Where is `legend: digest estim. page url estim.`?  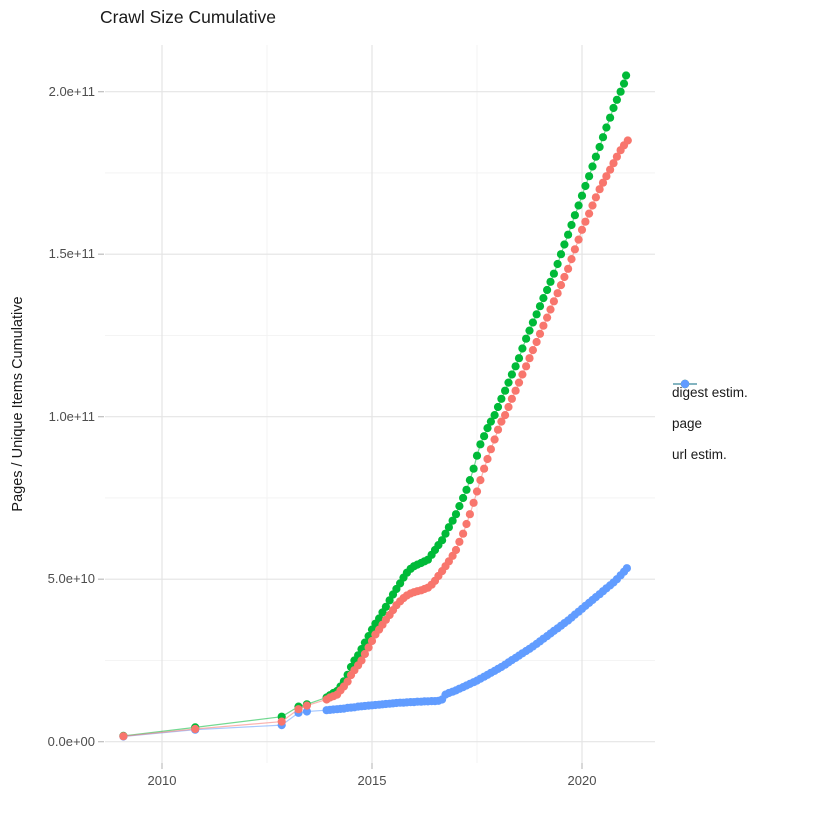 legend: digest estim. page url estim. is located at coordinates (710, 423).